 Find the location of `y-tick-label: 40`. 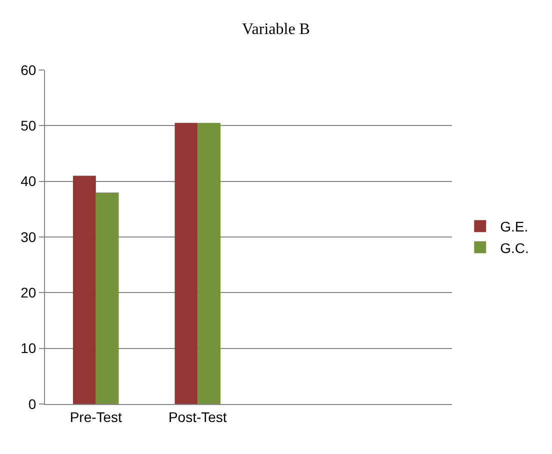

y-tick-label: 40 is located at coordinates (28, 181).